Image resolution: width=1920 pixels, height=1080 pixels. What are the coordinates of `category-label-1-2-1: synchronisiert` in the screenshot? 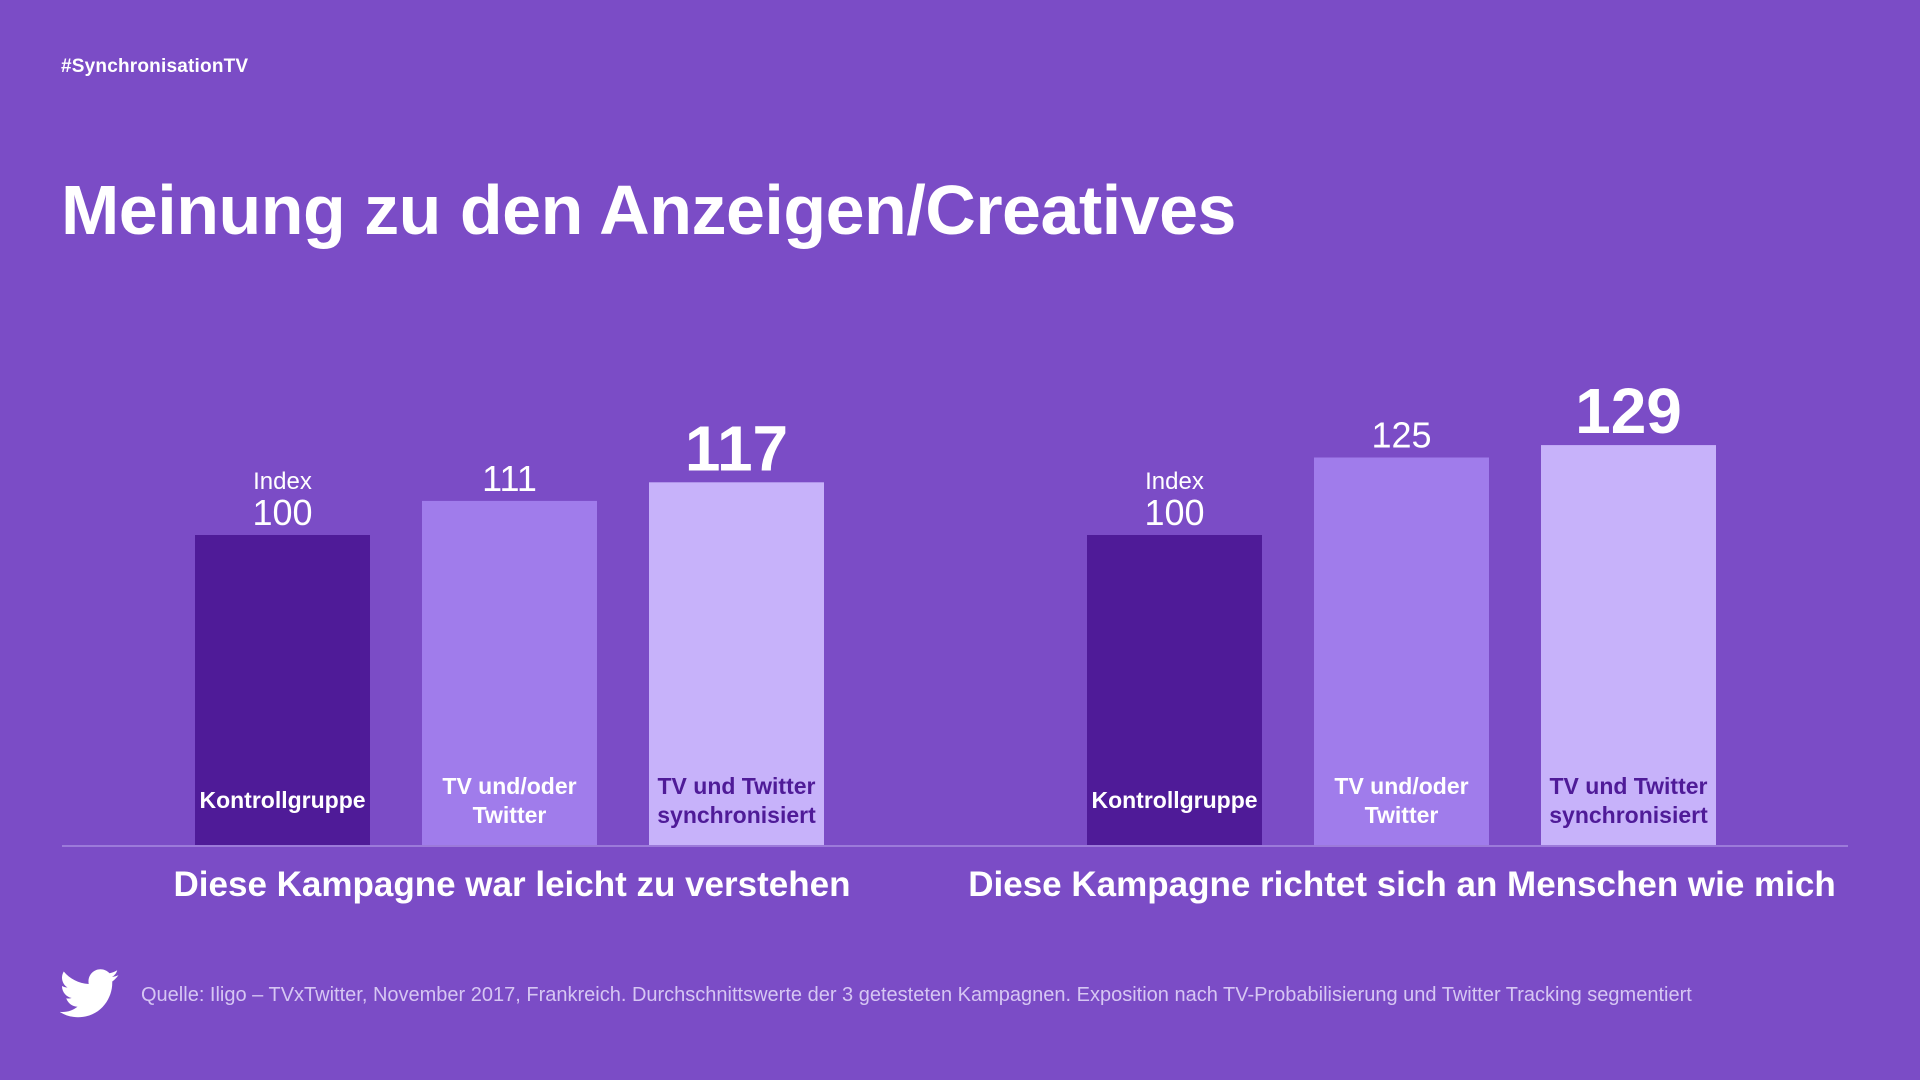 It's located at (1628, 815).